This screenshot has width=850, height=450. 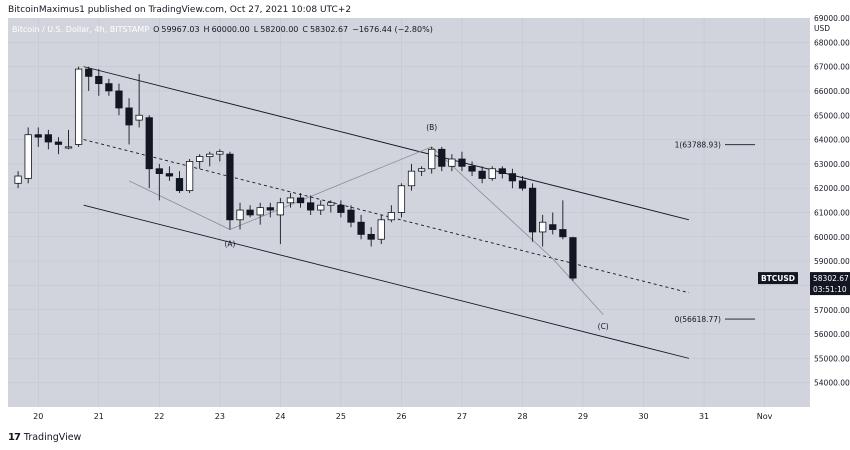 I want to click on y-tick-label: 63000.00, so click(x=832, y=164).